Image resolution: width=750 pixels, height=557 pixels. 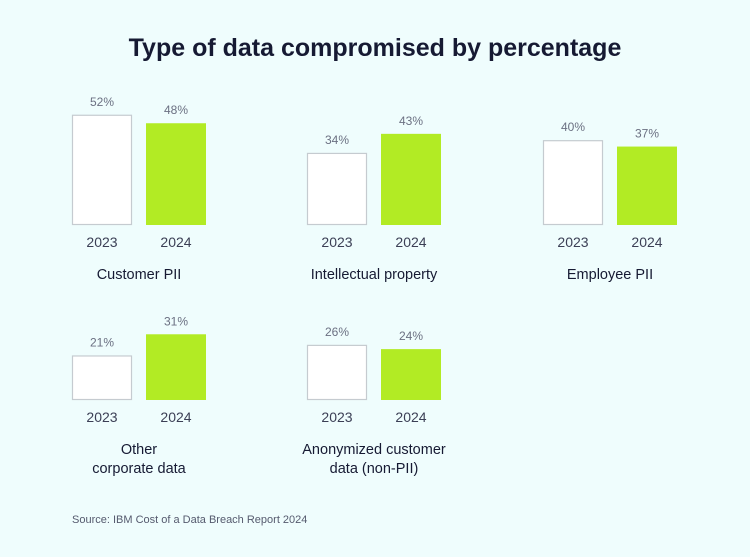 What do you see at coordinates (102, 102) in the screenshot?
I see `data-label: 52%` at bounding box center [102, 102].